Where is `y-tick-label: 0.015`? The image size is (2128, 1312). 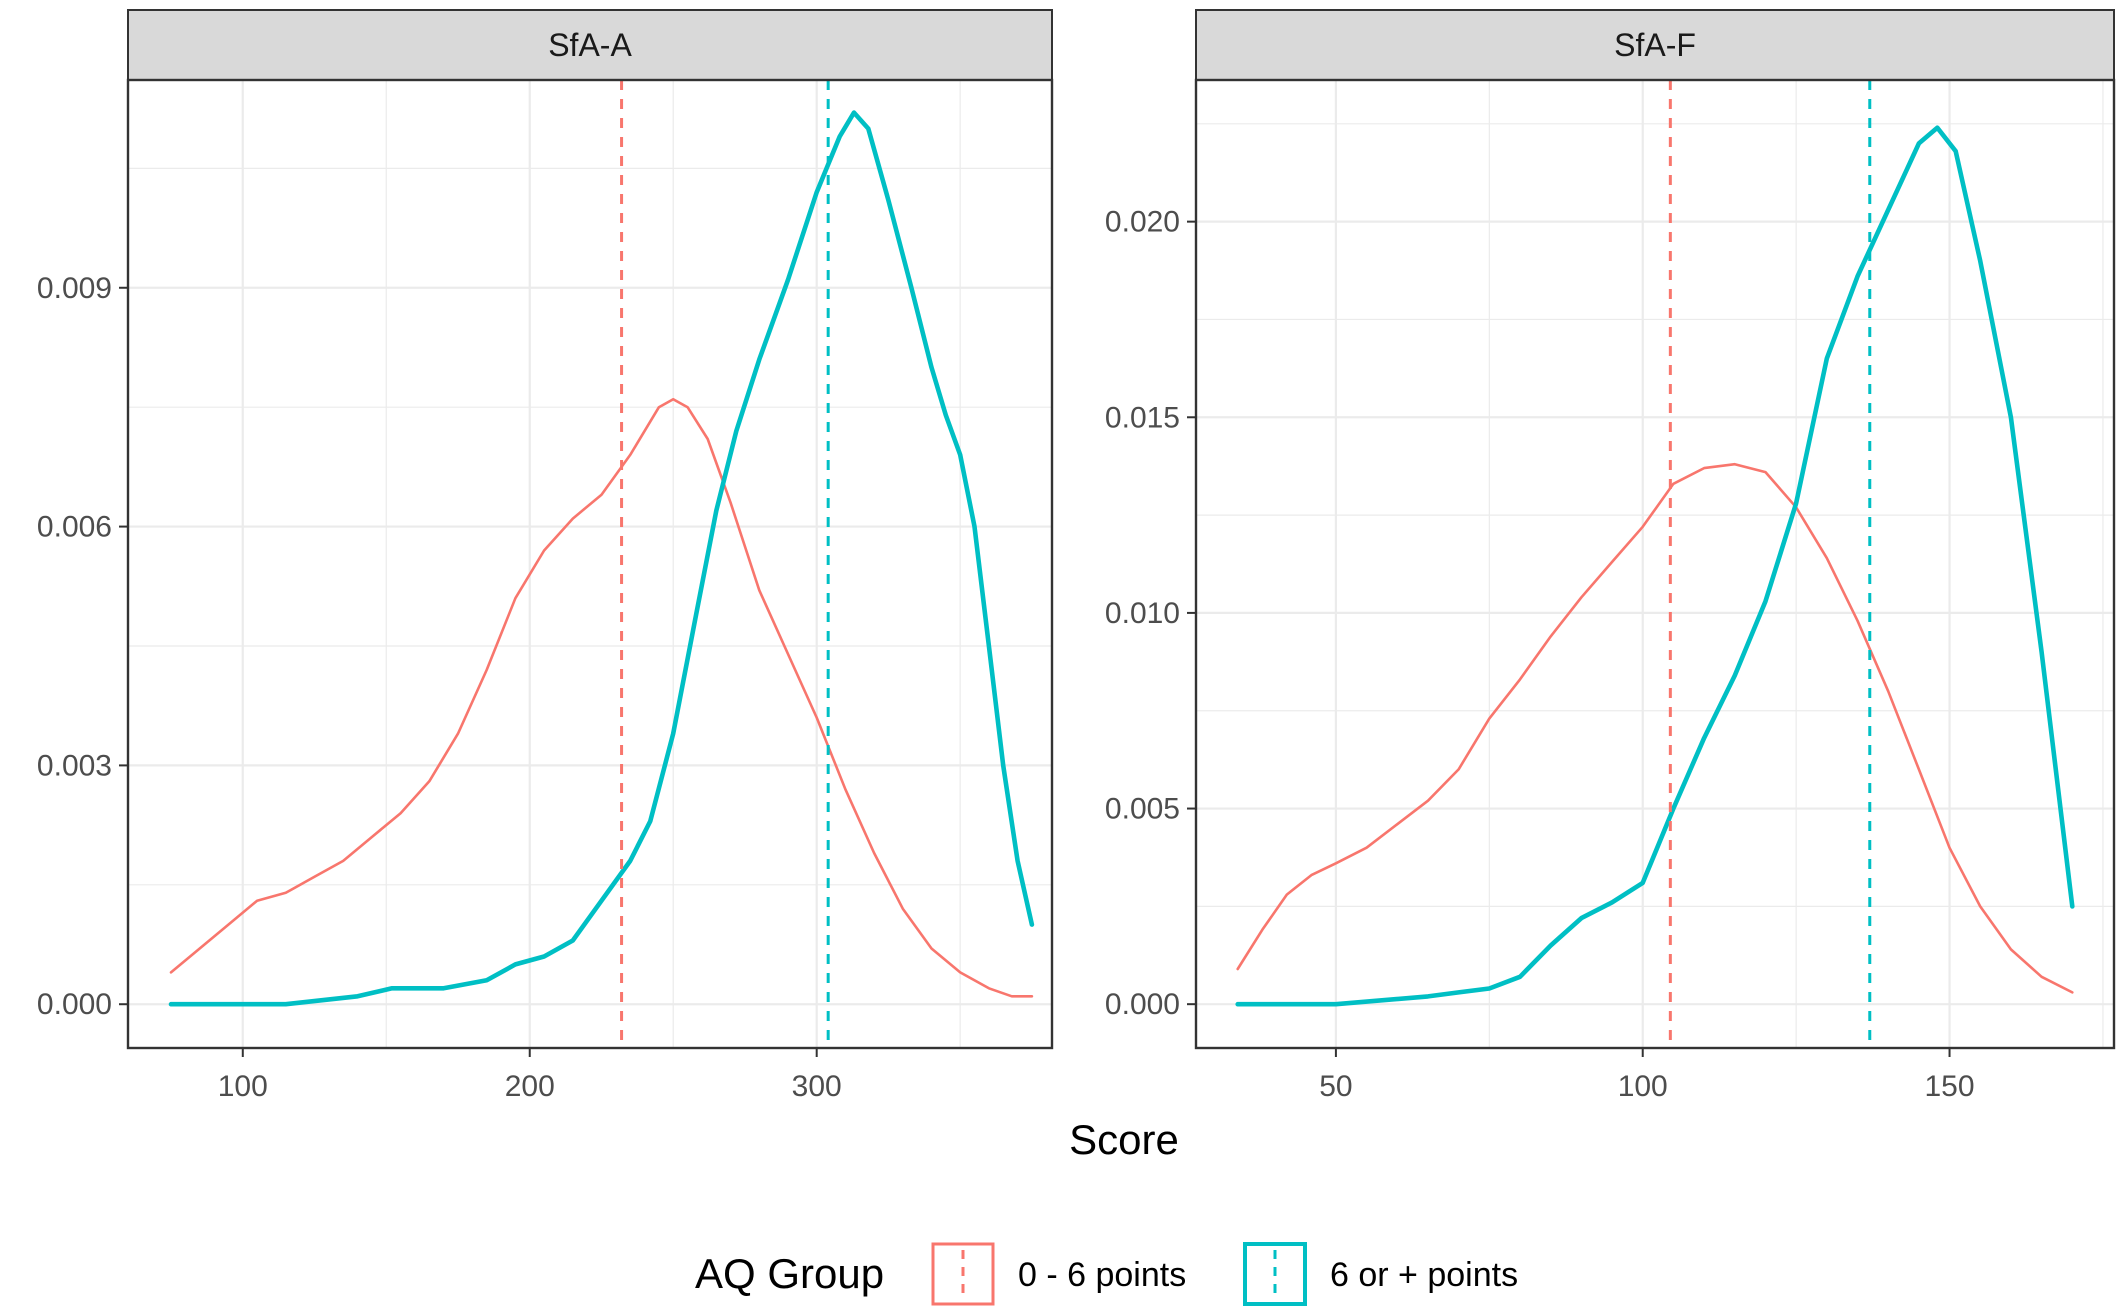 y-tick-label: 0.015 is located at coordinates (1142, 417).